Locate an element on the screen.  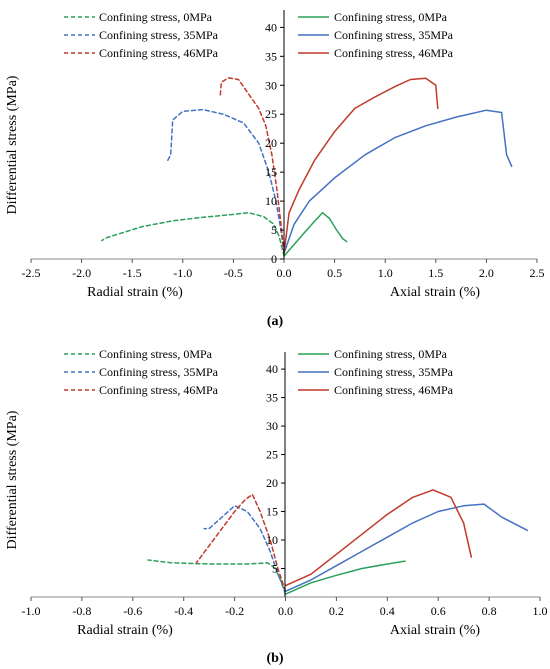
x-tick-label: -0.8 is located at coordinates (81, 611).